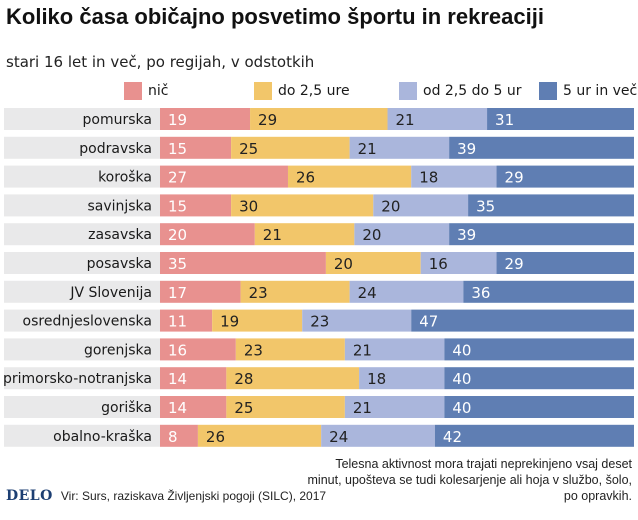  I want to click on bar-osrednjeslovenska-nic, so click(186, 320).